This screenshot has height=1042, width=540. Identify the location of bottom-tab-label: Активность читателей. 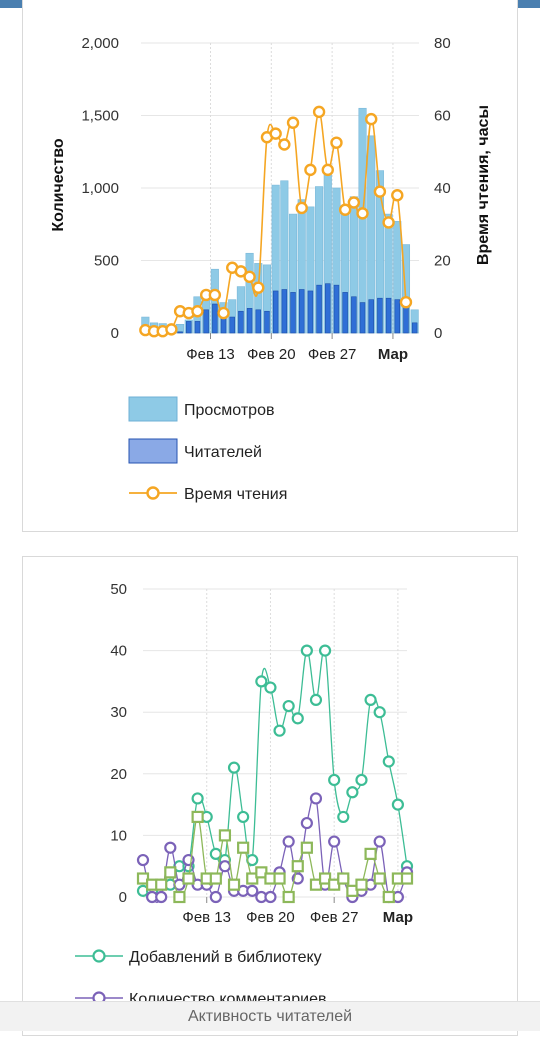
(270, 1016).